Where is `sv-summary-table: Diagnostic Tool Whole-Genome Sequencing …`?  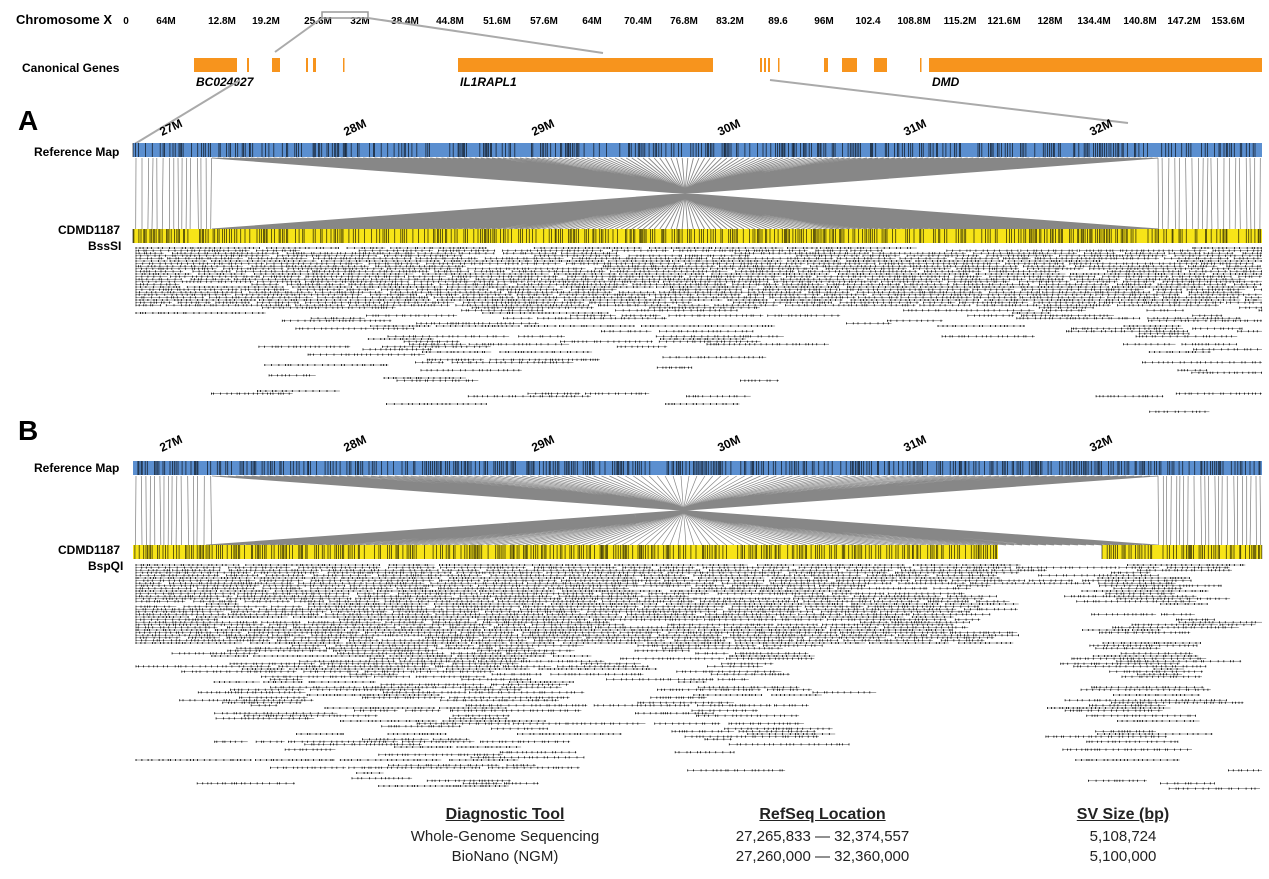
sv-summary-table: Diagnostic Tool Whole-Genome Sequencing … is located at coordinates (634, 841).